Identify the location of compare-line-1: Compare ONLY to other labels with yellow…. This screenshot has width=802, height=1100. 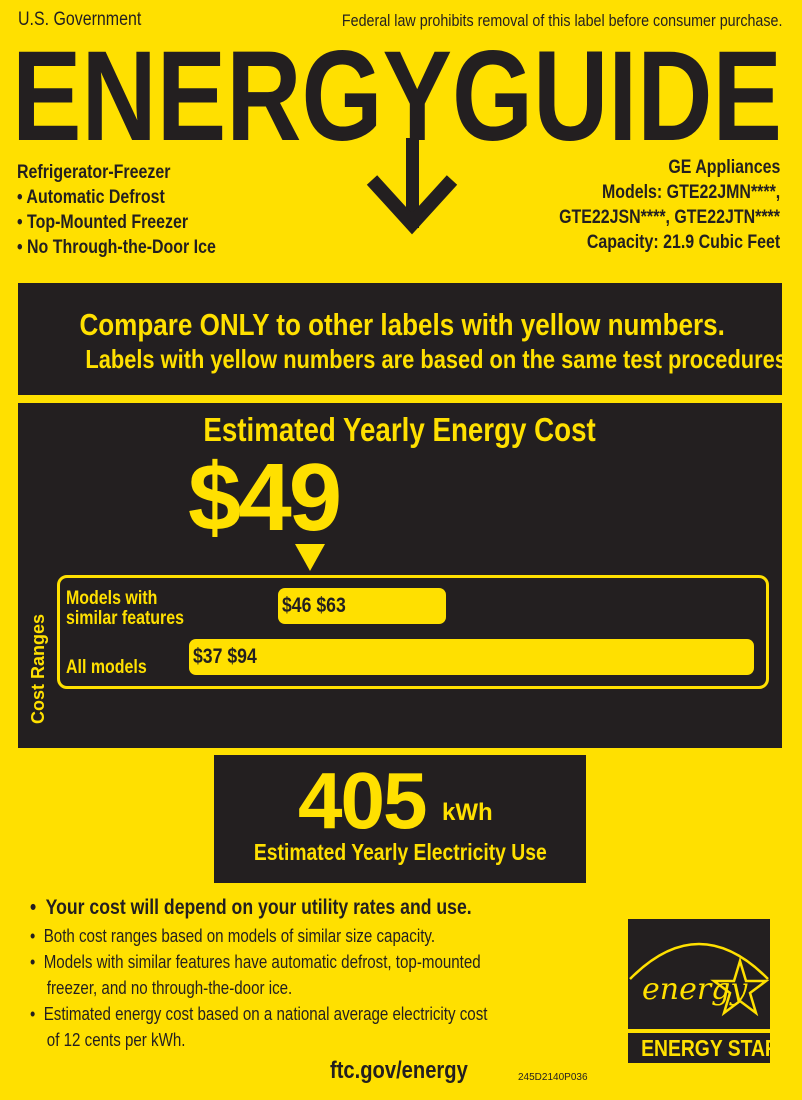
(402, 324).